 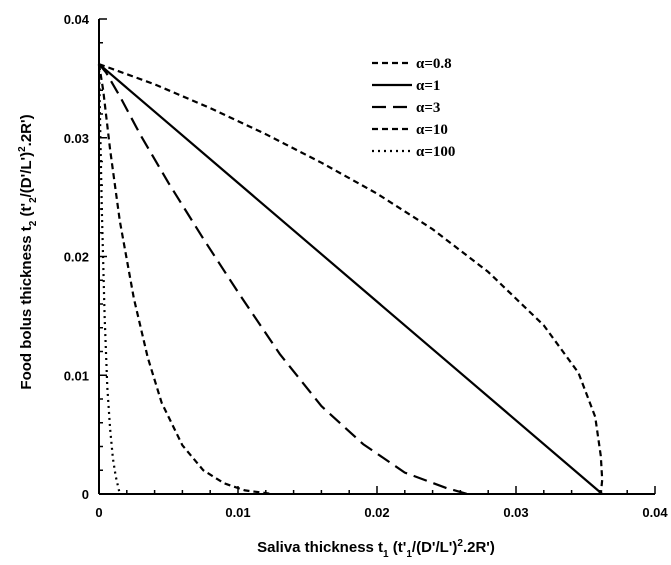 I want to click on legend-label-4: α=100, so click(x=435, y=152).